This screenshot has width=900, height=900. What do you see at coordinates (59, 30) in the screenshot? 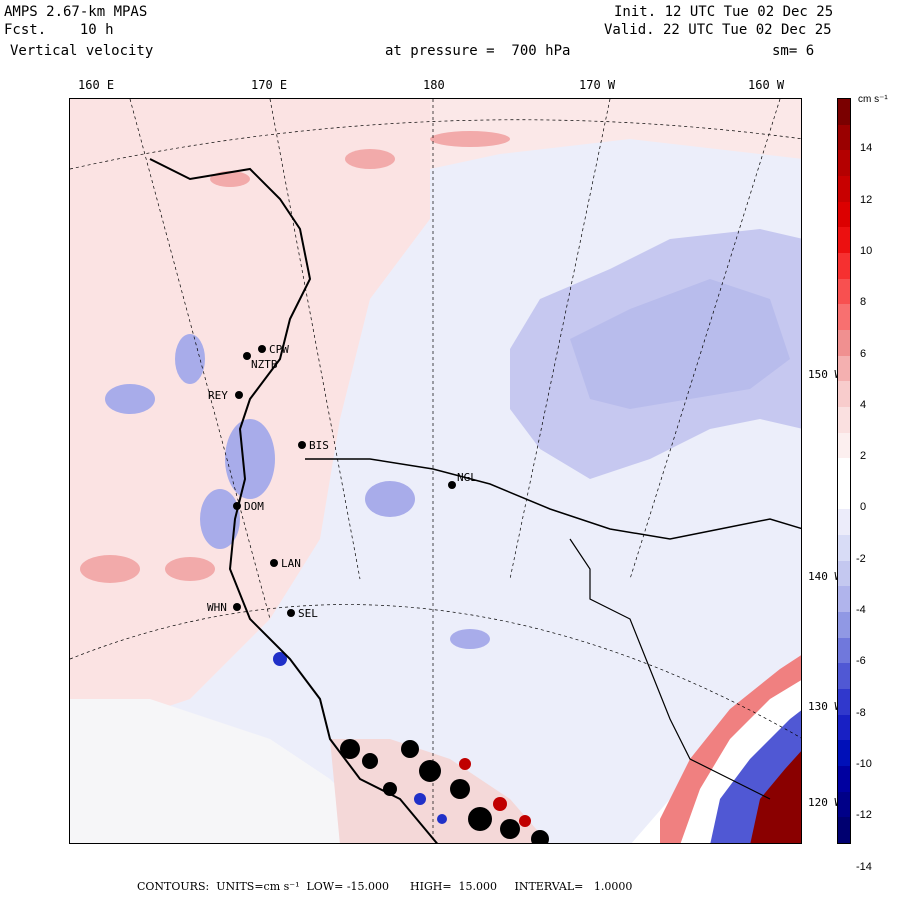
I see `forecast-label: Fcst. 10 h` at bounding box center [59, 30].